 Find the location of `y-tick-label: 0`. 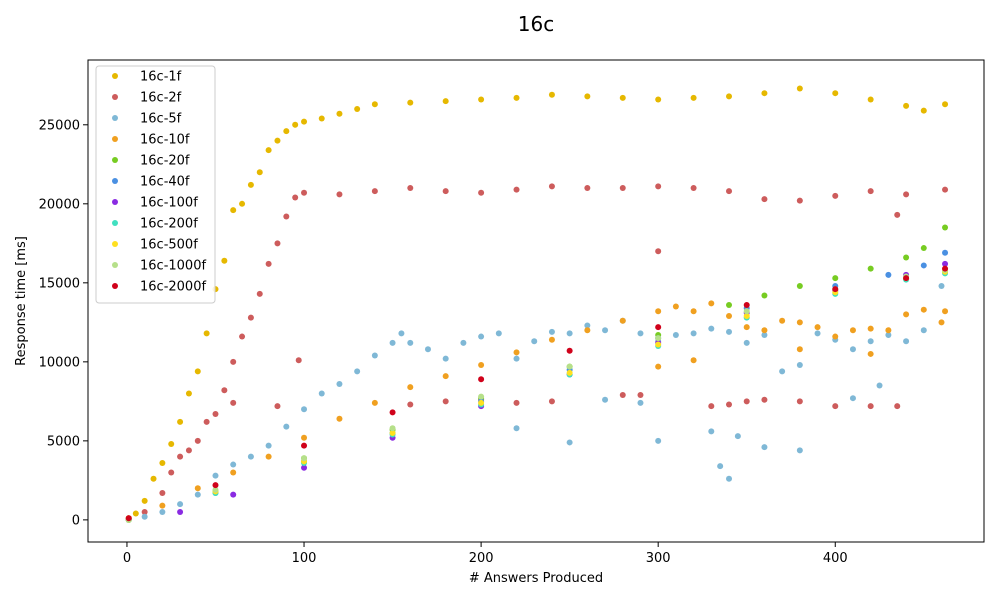

y-tick-label: 0 is located at coordinates (76, 520).